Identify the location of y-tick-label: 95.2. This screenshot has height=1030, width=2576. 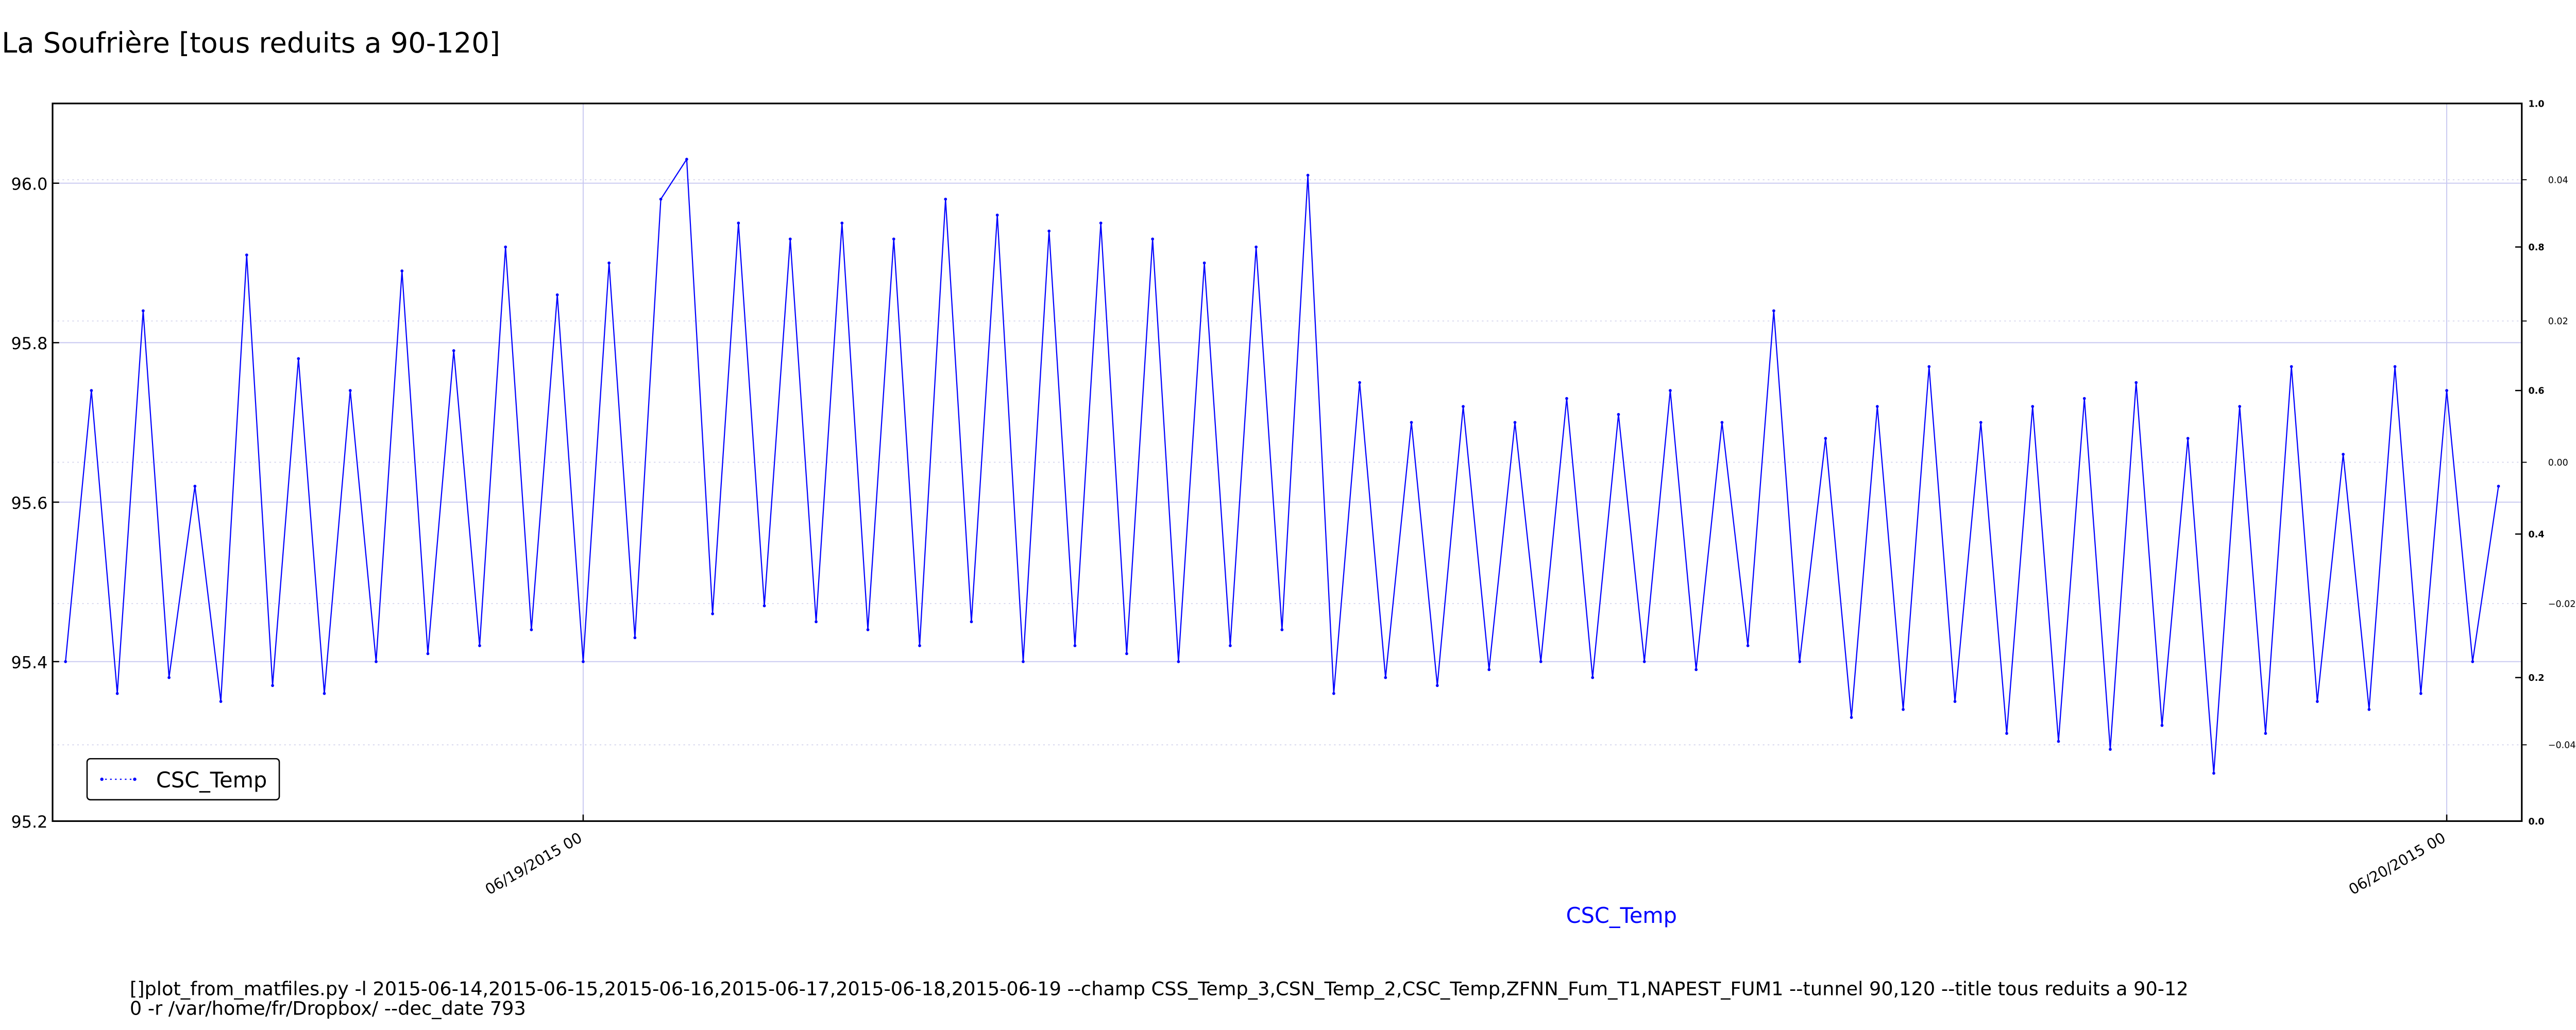
(29, 822).